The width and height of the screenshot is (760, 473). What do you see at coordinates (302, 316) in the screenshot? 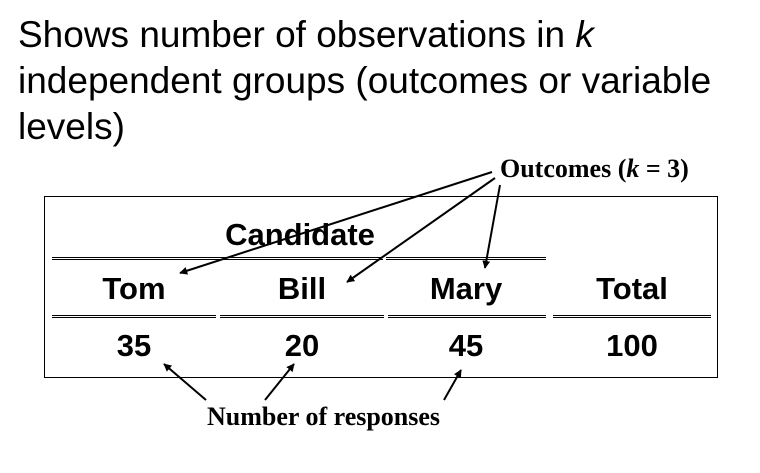
I see `header-rule-bill` at bounding box center [302, 316].